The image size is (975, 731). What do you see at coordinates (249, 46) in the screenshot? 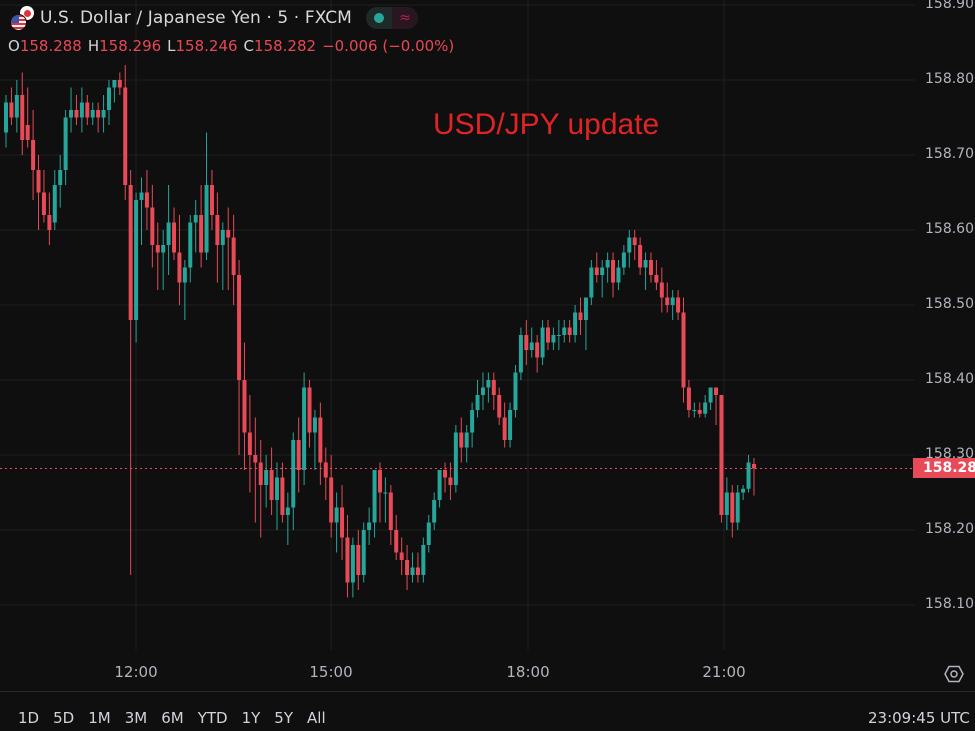
I see `close-label: C` at bounding box center [249, 46].